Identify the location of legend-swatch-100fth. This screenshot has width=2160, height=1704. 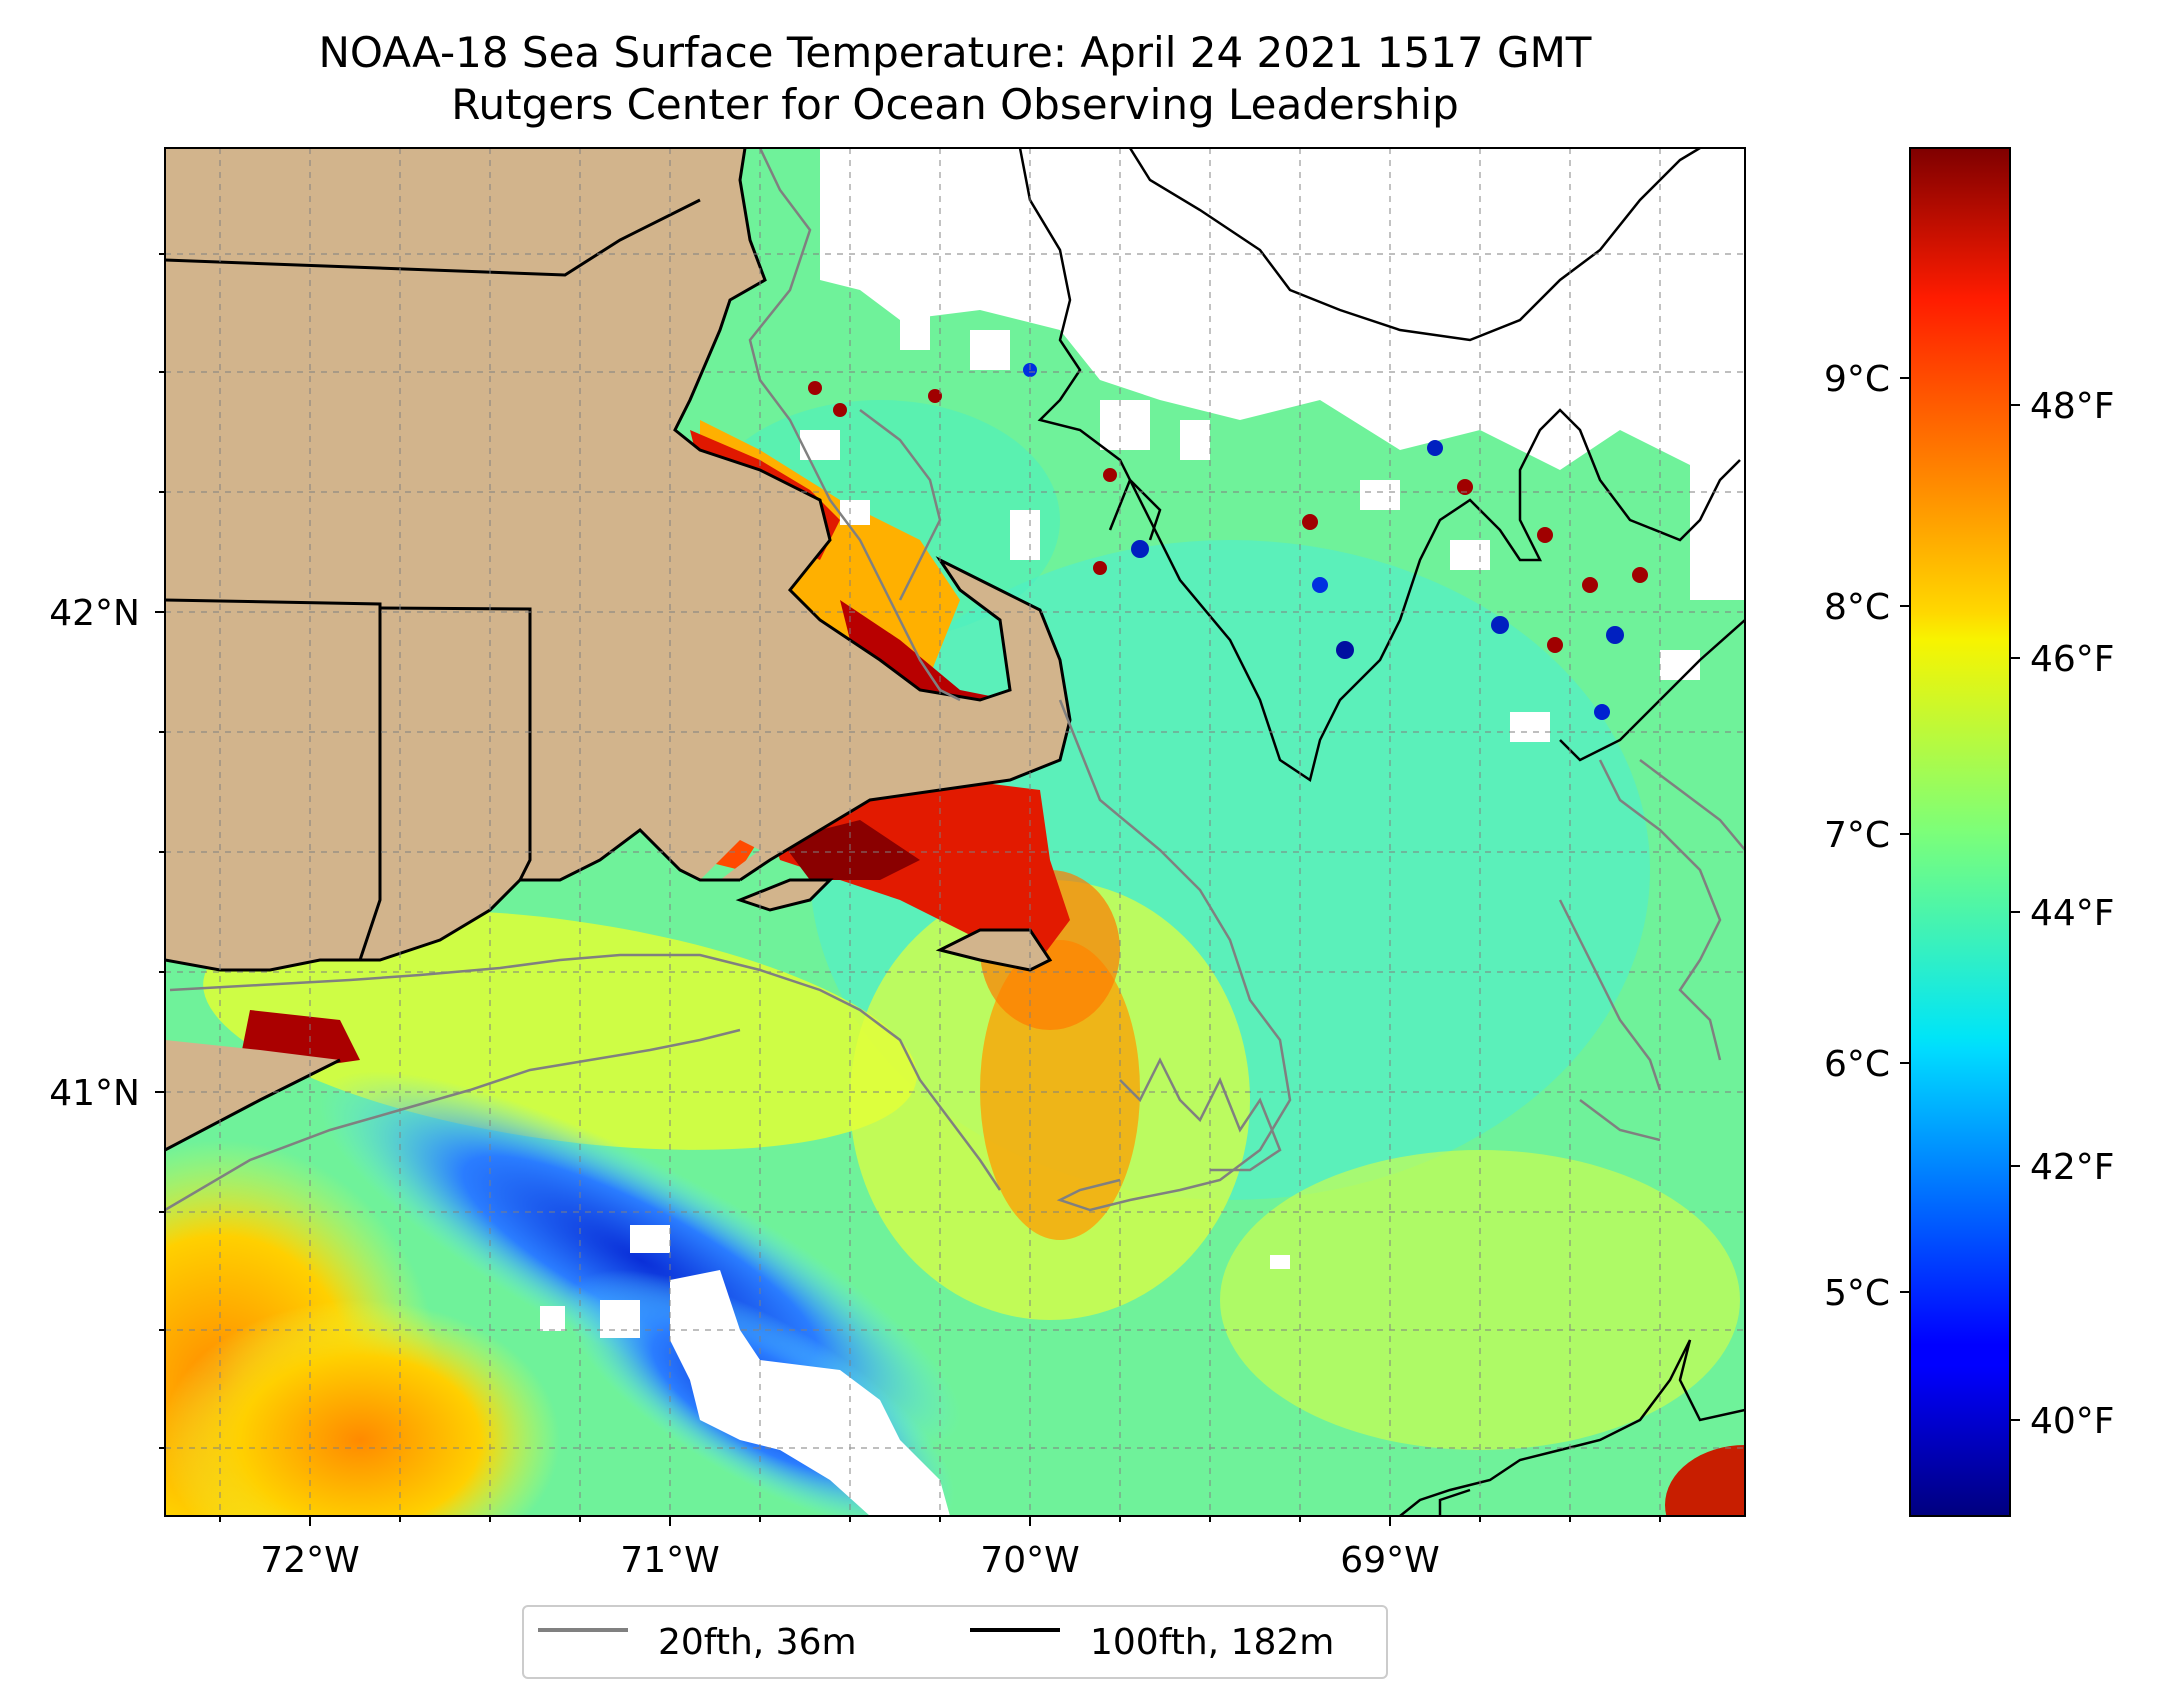
(1015, 1630).